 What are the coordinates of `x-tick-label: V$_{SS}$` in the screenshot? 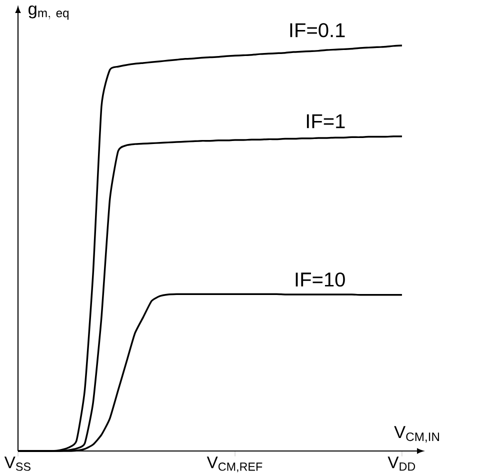 It's located at (17, 463).